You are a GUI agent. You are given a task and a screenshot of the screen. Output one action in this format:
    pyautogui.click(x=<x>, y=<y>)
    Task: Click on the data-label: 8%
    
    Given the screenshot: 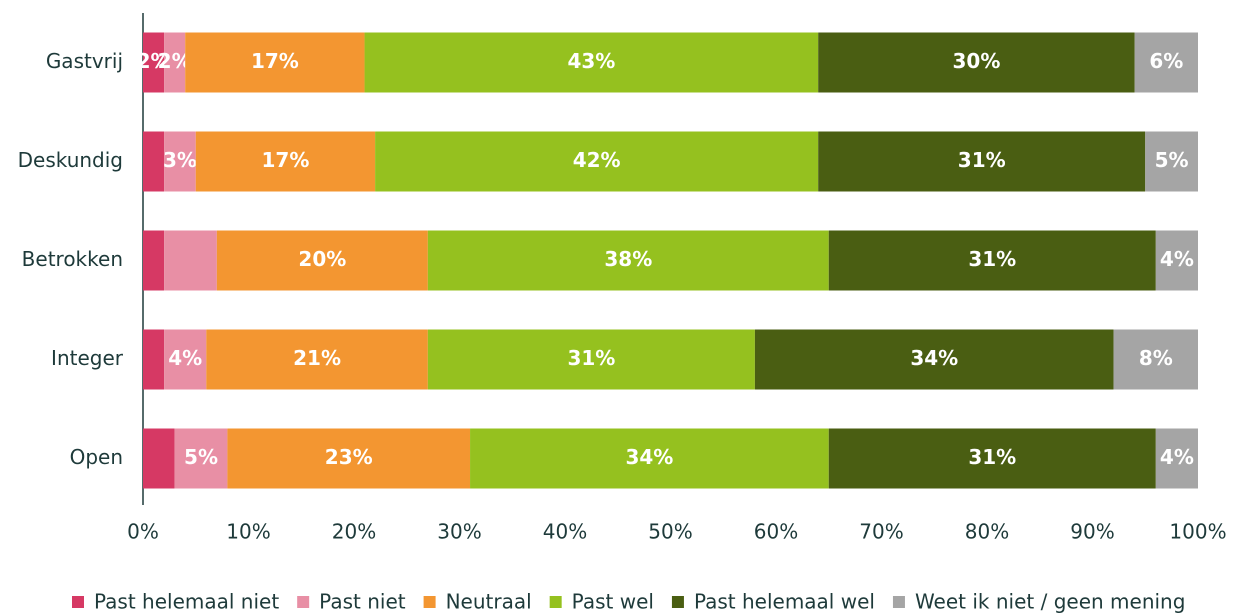 What is the action you would take?
    pyautogui.click(x=1156, y=358)
    